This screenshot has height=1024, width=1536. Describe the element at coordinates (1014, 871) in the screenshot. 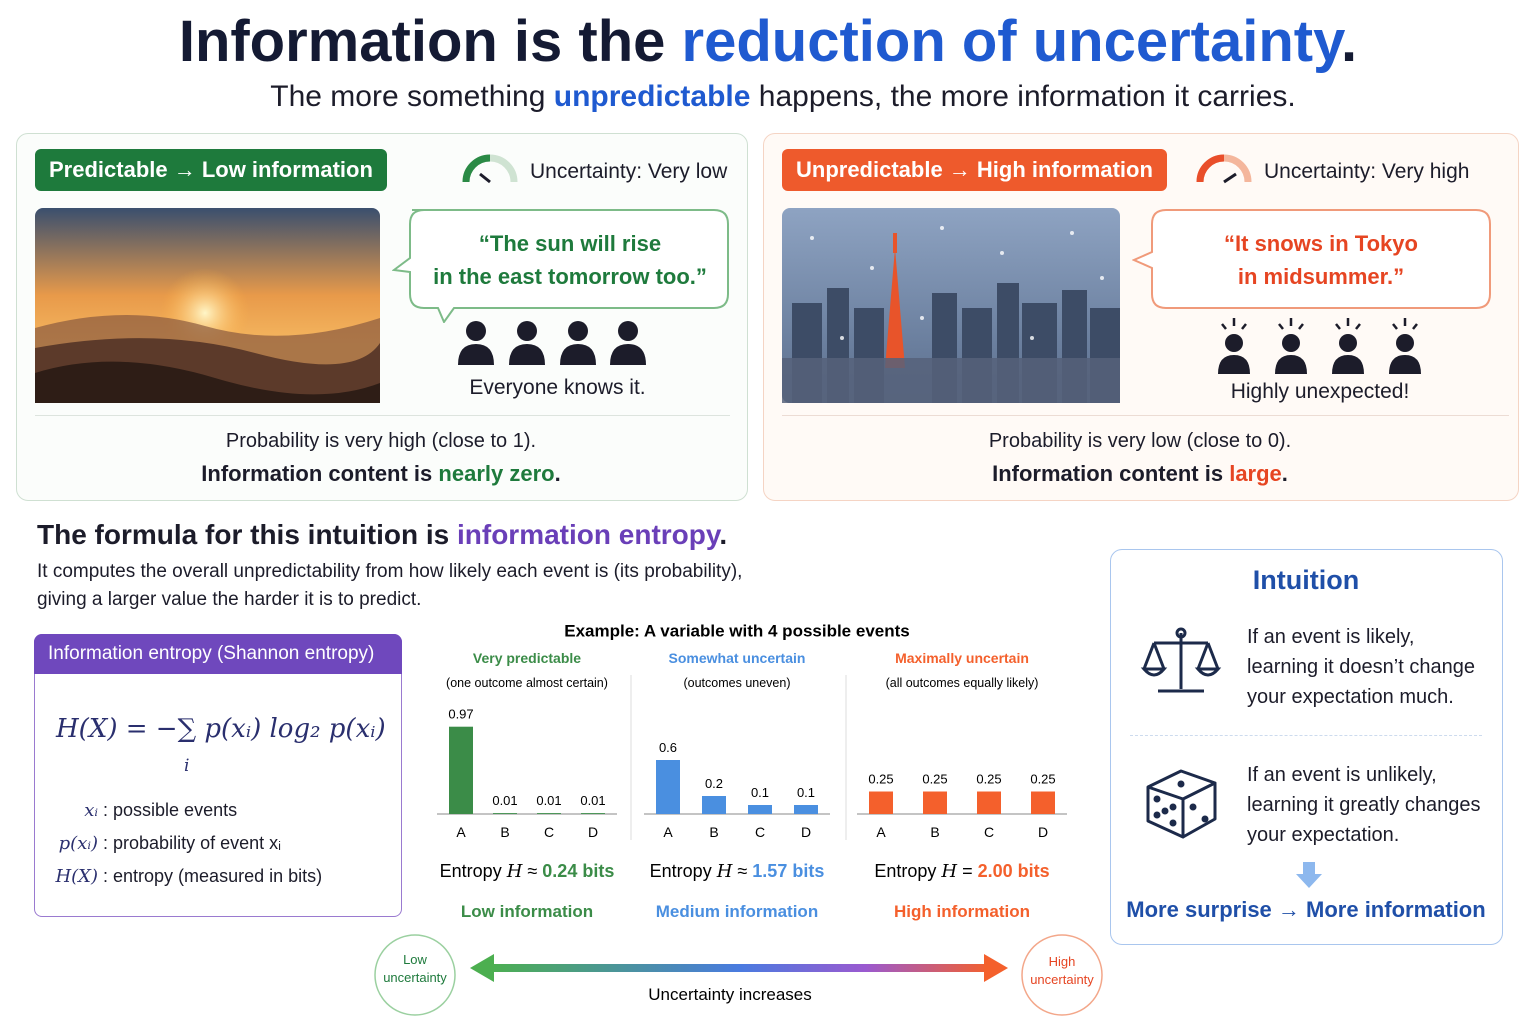

I see `entropy-value: 2.00 bits` at that location.